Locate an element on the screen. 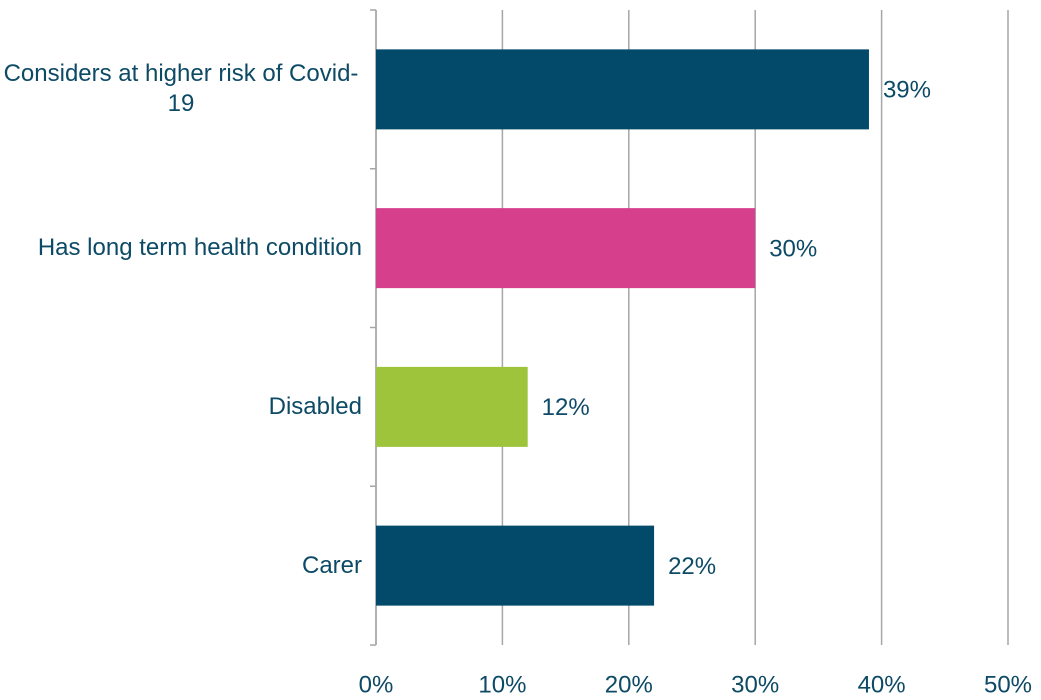 This screenshot has width=1041, height=700. x-tick-label: 0% is located at coordinates (376, 684).